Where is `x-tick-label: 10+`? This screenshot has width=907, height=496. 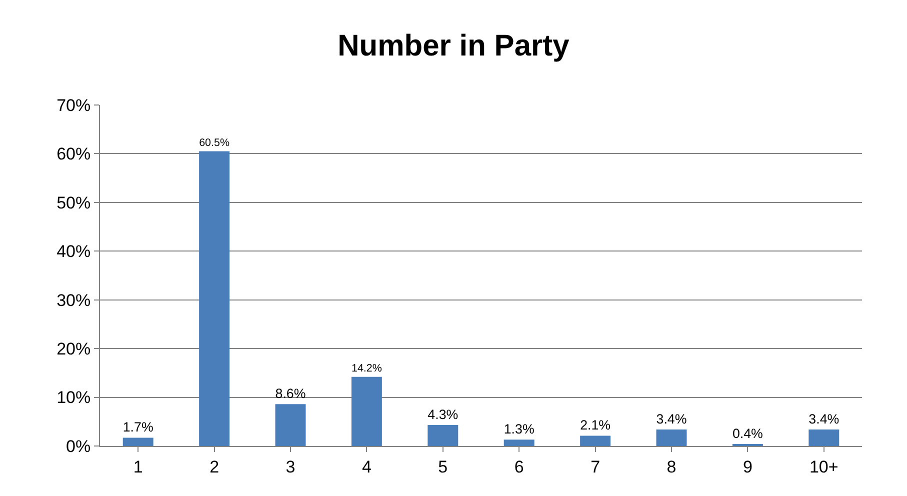
x-tick-label: 10+ is located at coordinates (823, 466).